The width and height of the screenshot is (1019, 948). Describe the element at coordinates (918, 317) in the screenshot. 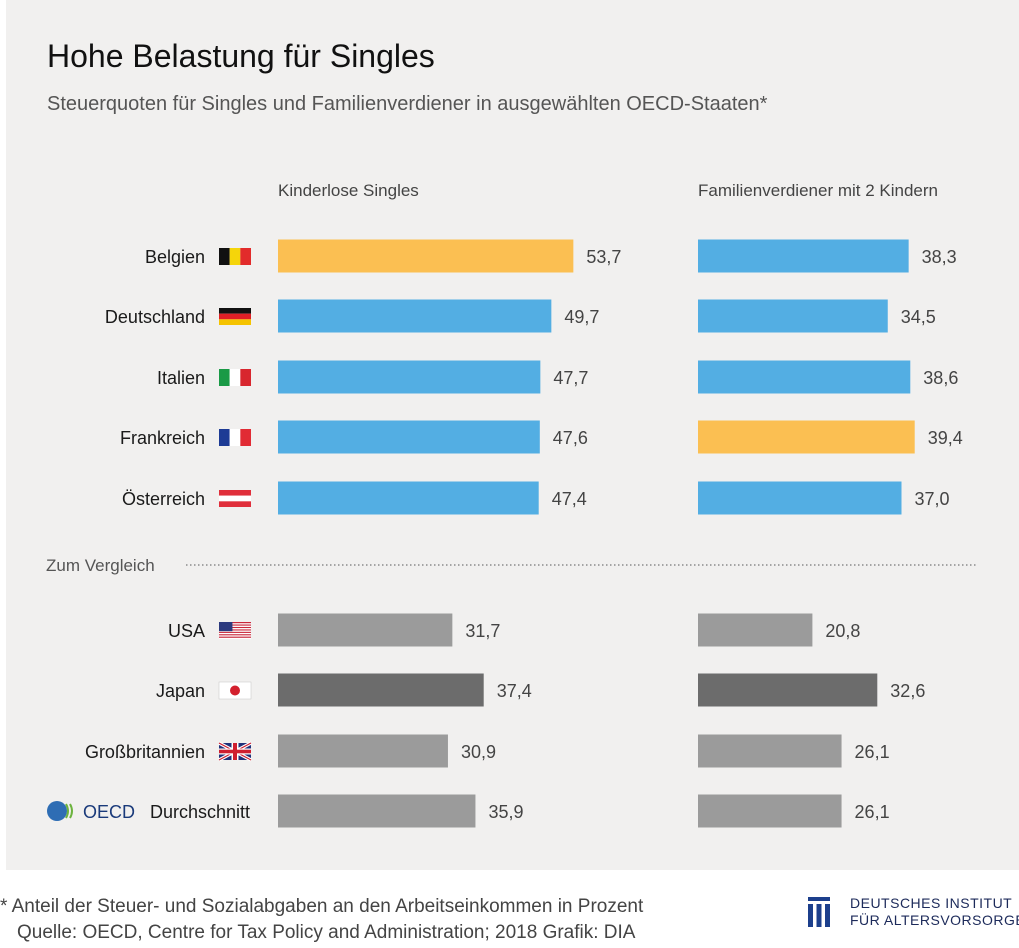

I see `value-label: 34,5` at that location.